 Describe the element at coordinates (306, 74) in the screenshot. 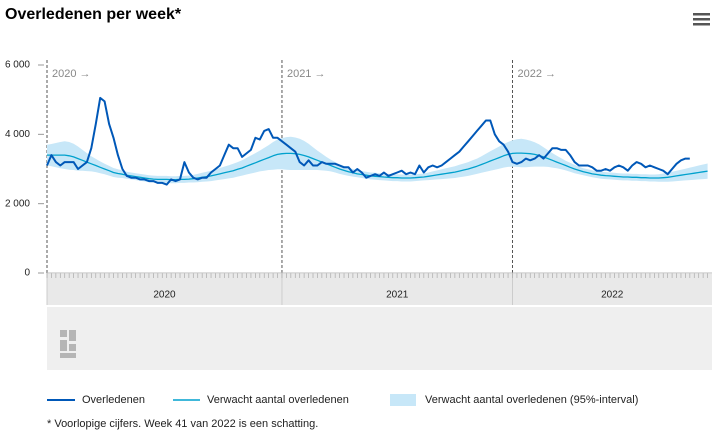

I see `year-annotation: 2021 →` at that location.